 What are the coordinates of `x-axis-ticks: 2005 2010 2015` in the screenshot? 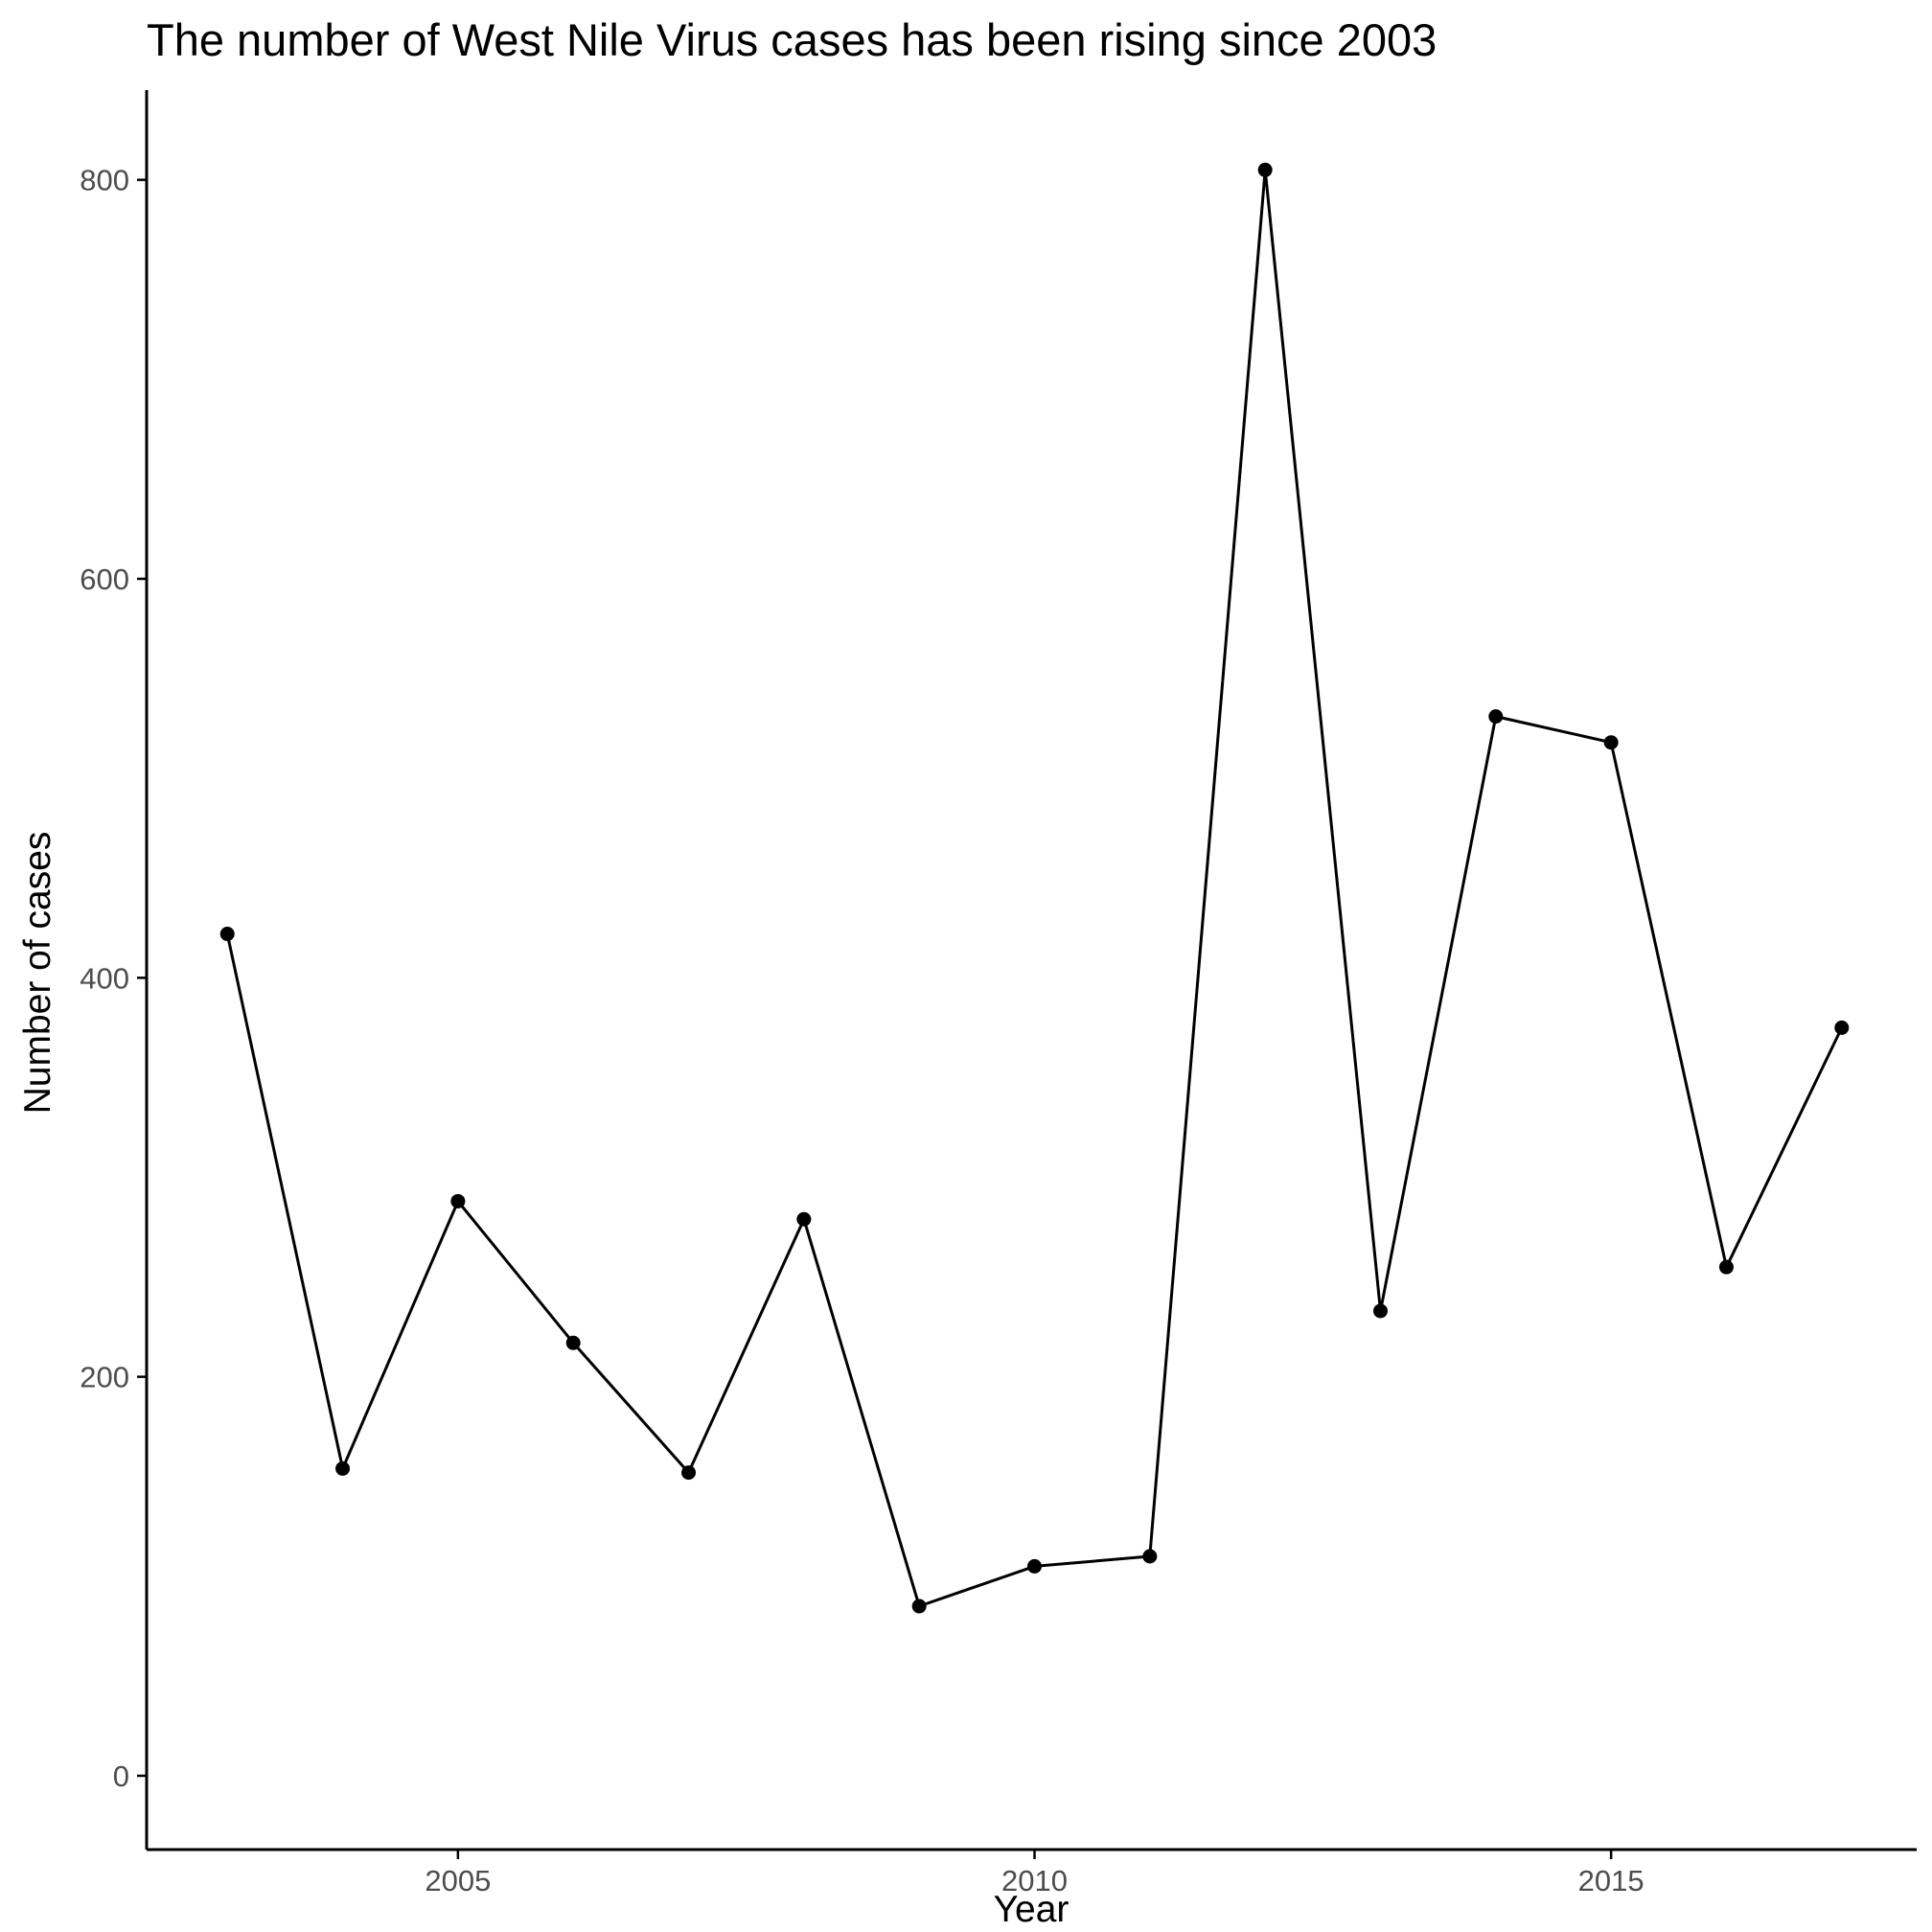 It's located at (1034, 1874).